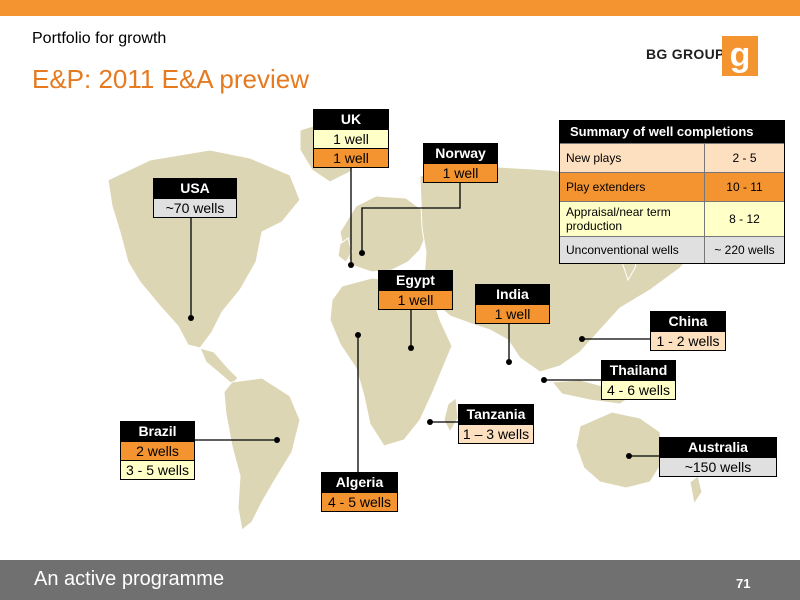 The height and width of the screenshot is (600, 800). I want to click on label-norway: Norway 1 well, so click(460, 163).